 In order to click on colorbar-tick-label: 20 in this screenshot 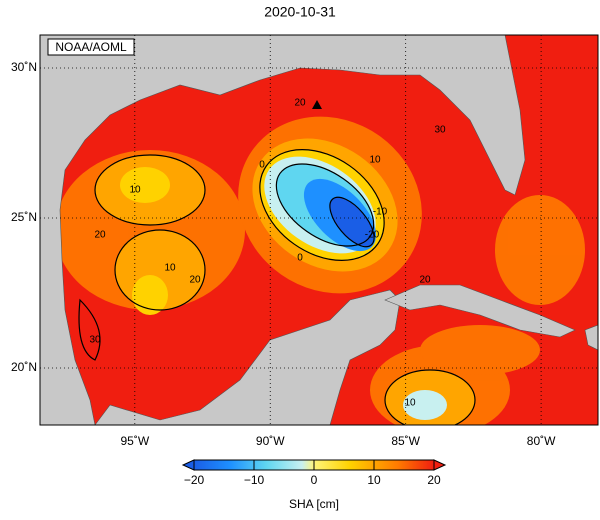, I will do `click(434, 480)`.